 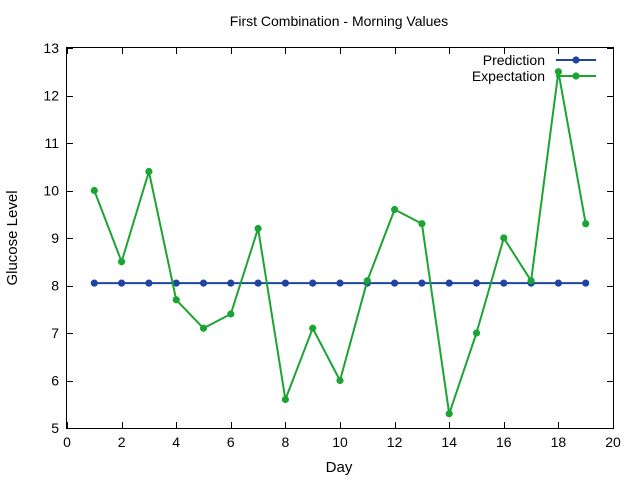 I want to click on y-tick-label: 9, so click(x=55, y=238).